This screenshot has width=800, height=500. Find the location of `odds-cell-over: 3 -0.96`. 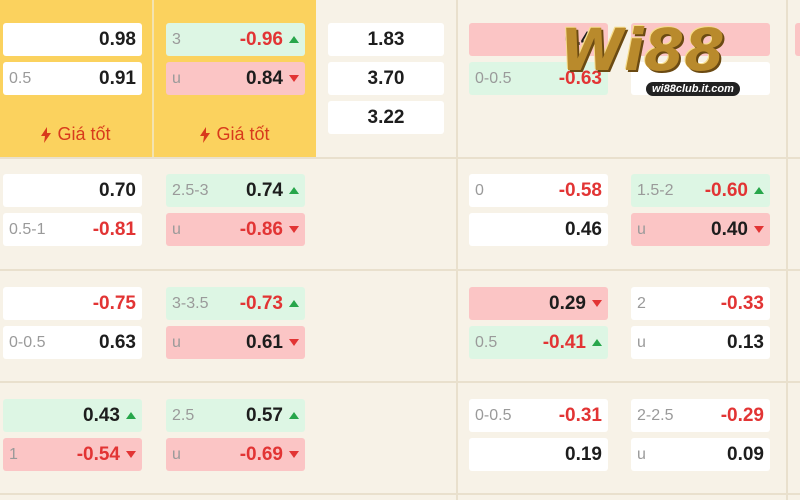

odds-cell-over: 3 -0.96 is located at coordinates (235, 39).